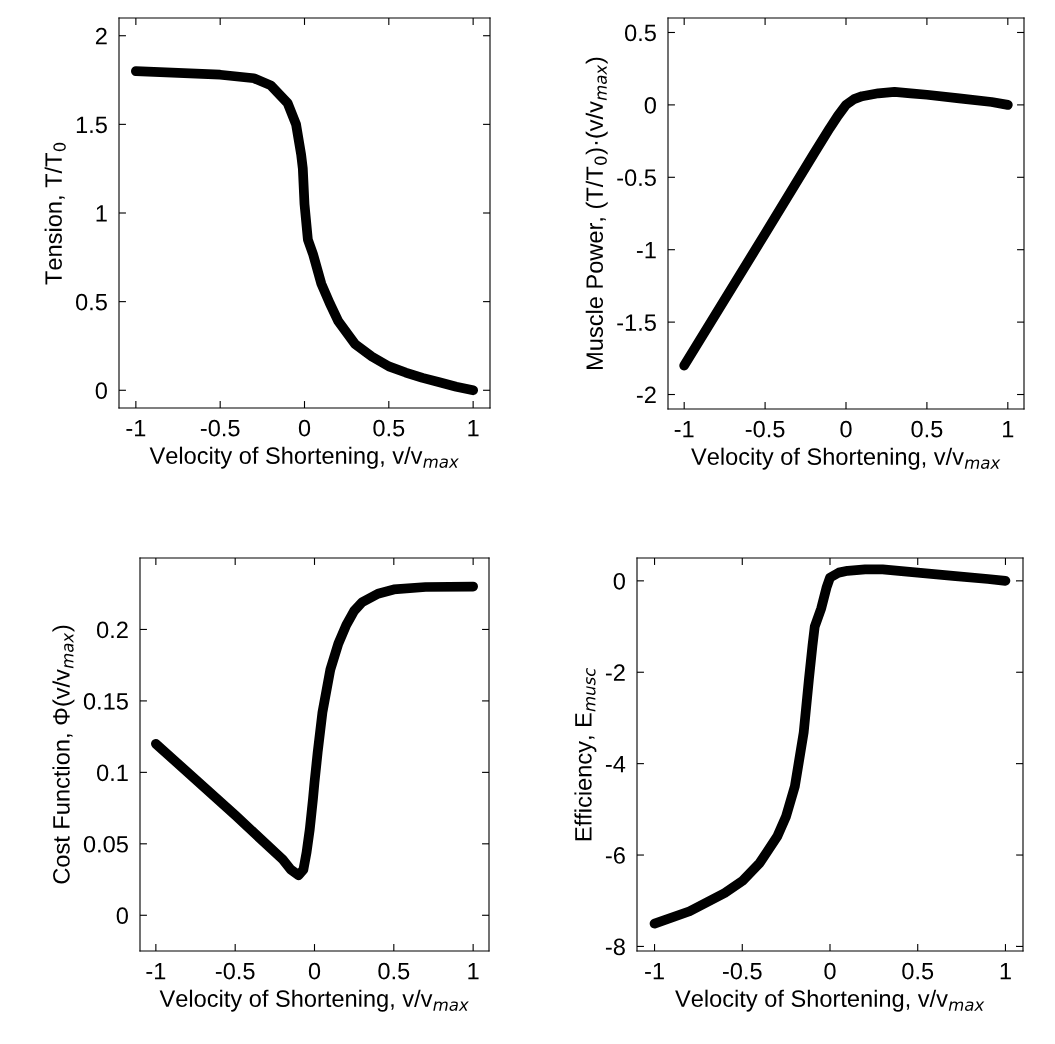 Image resolution: width=1055 pixels, height=1044 pixels. What do you see at coordinates (615, 855) in the screenshot?
I see `y-tick-label: -6` at bounding box center [615, 855].